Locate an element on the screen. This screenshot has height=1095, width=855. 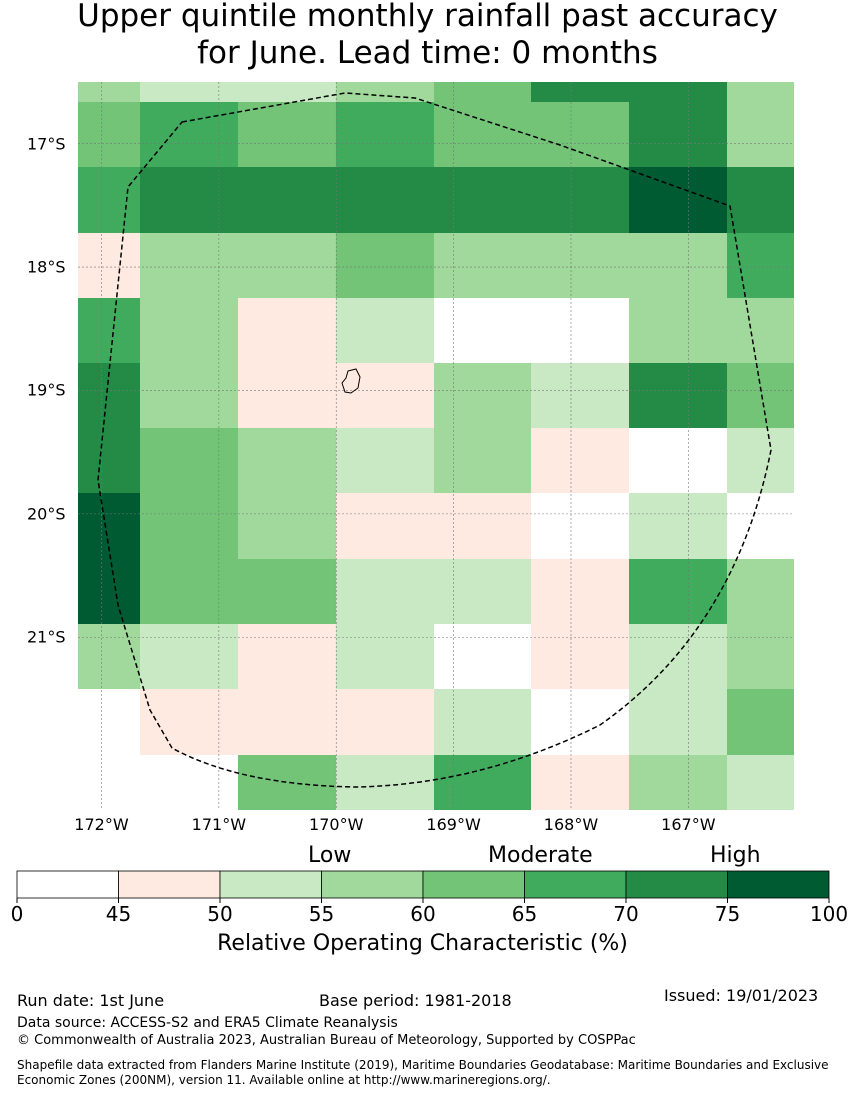
colorbar is located at coordinates (423, 886).